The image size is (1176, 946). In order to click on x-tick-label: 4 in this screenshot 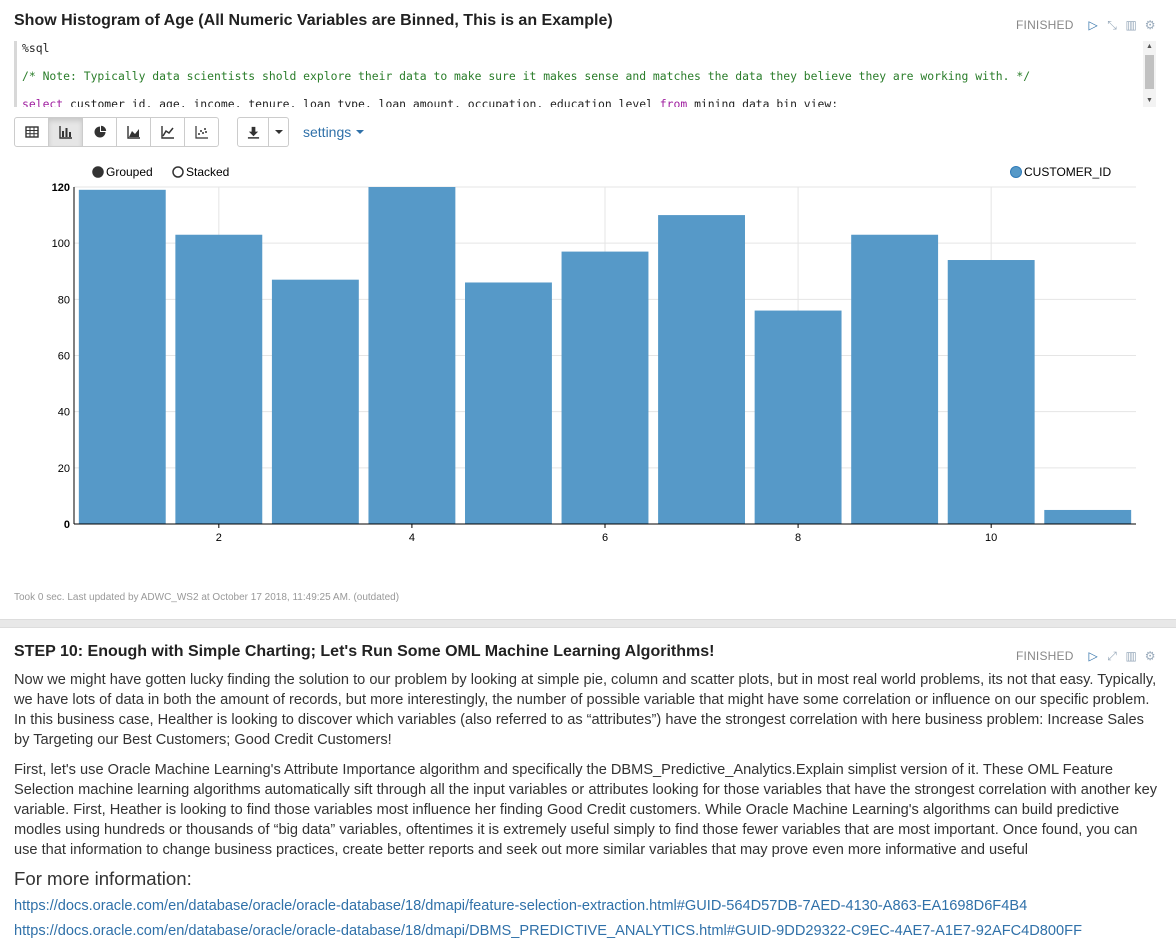, I will do `click(412, 538)`.